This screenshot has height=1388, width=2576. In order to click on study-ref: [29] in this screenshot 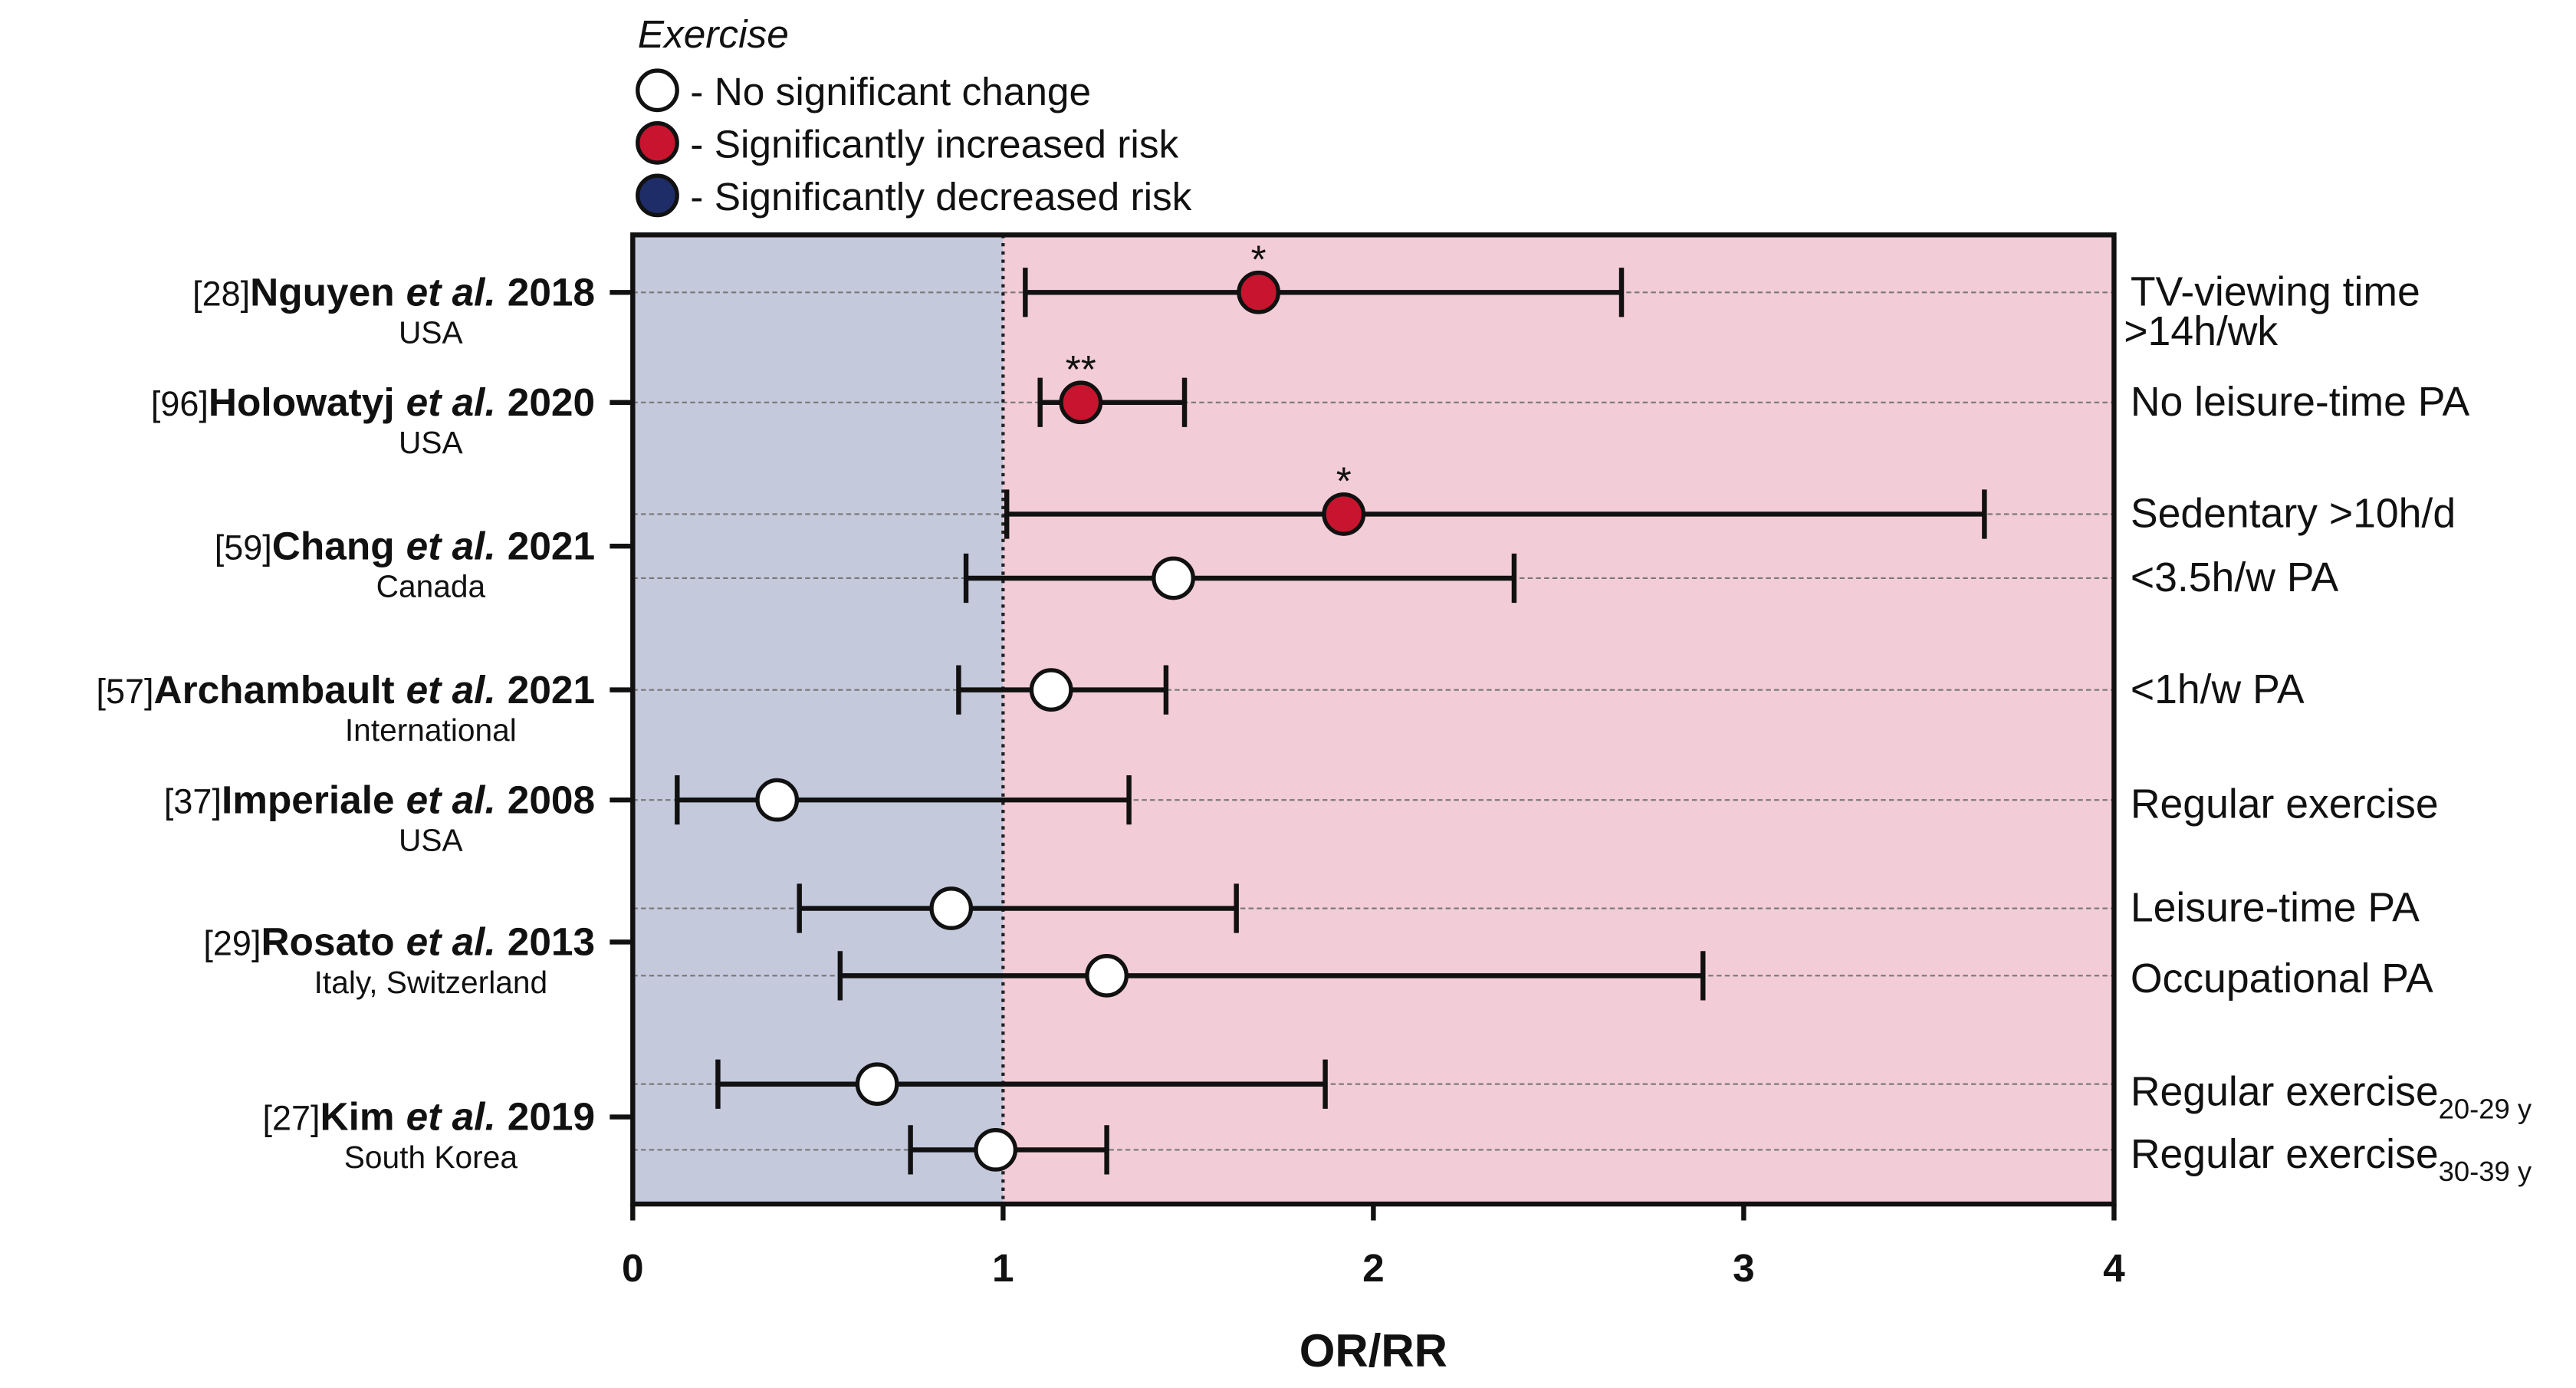, I will do `click(232, 943)`.